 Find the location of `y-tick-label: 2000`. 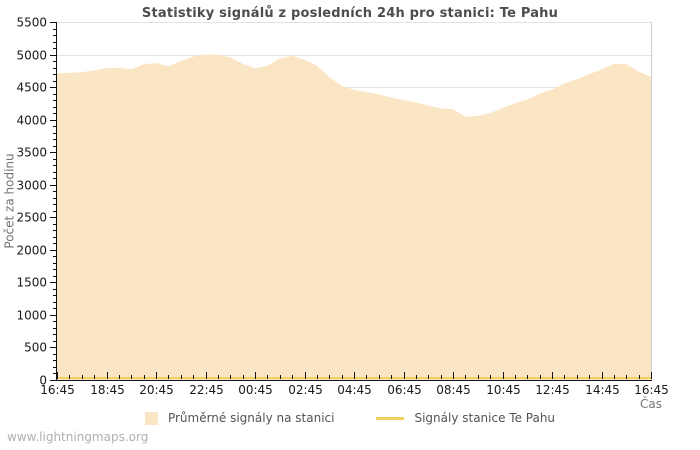

y-tick-label: 2000 is located at coordinates (31, 251).